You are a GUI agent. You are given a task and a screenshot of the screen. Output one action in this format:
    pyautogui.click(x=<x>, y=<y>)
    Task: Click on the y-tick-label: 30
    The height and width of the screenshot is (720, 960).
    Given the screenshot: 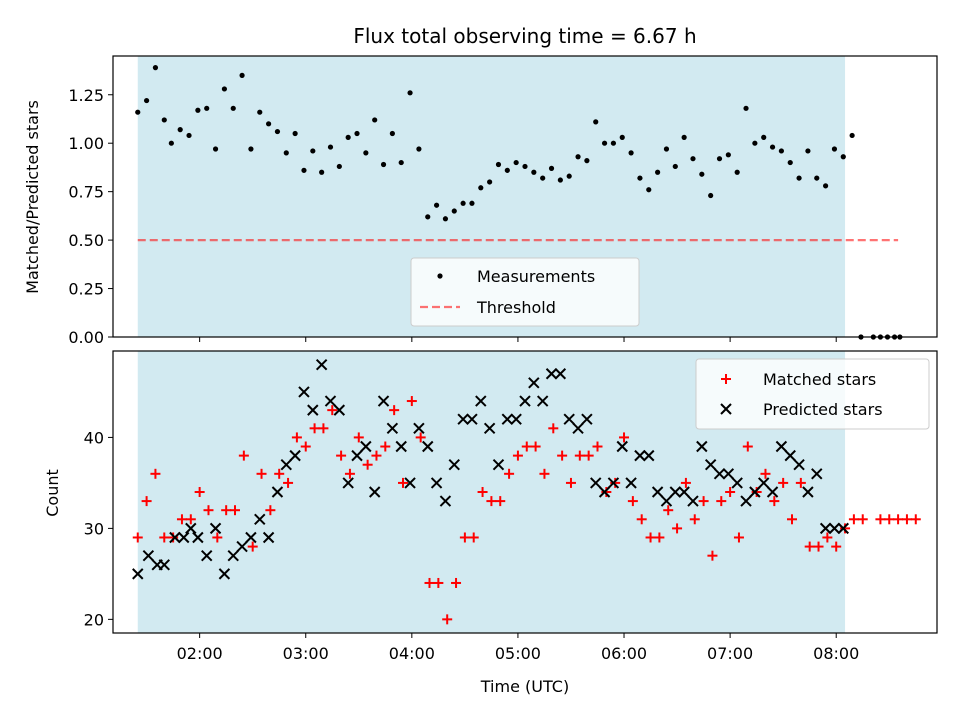 What is the action you would take?
    pyautogui.click(x=94, y=528)
    